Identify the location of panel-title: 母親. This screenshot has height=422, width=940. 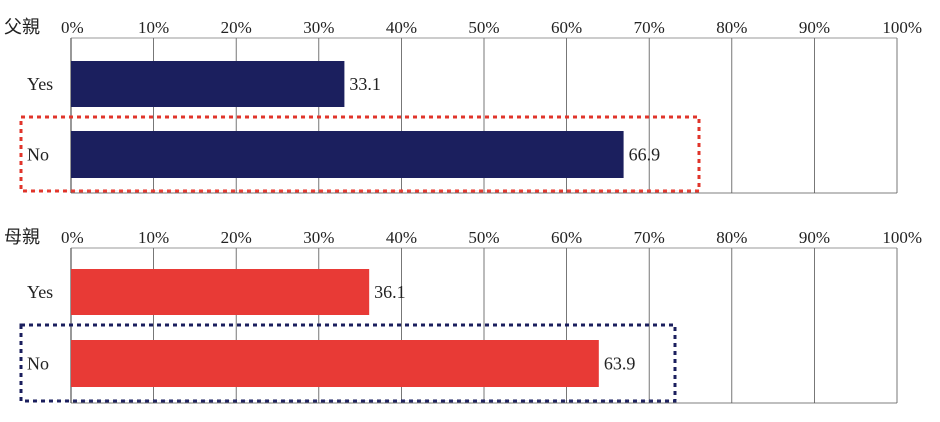
(22, 237).